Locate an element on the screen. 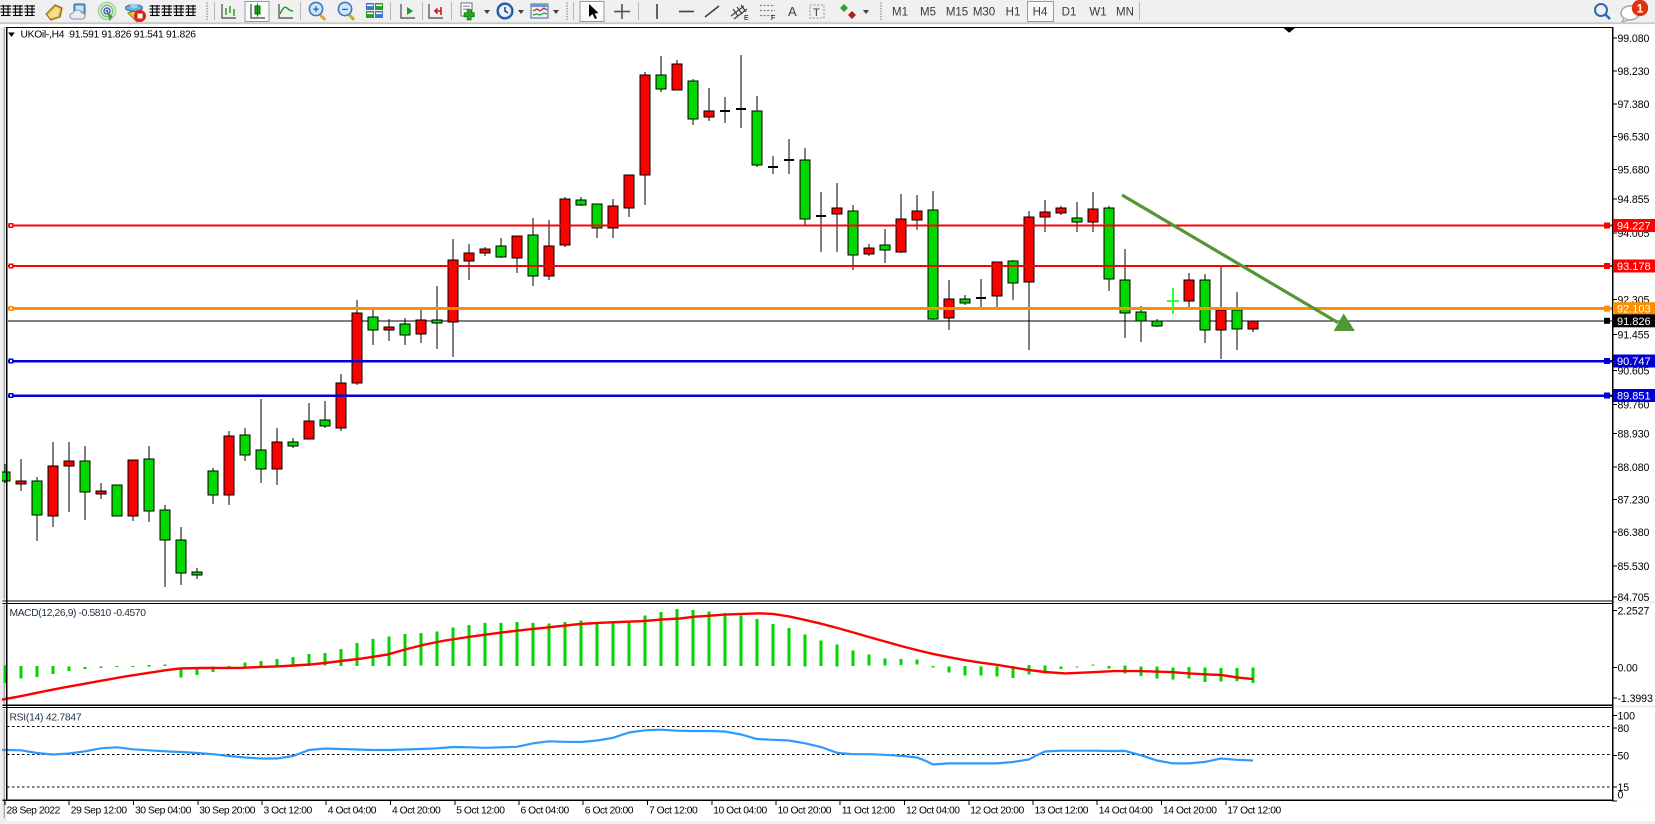 The height and width of the screenshot is (824, 1655). svg-text: 100 is located at coordinates (1627, 717).